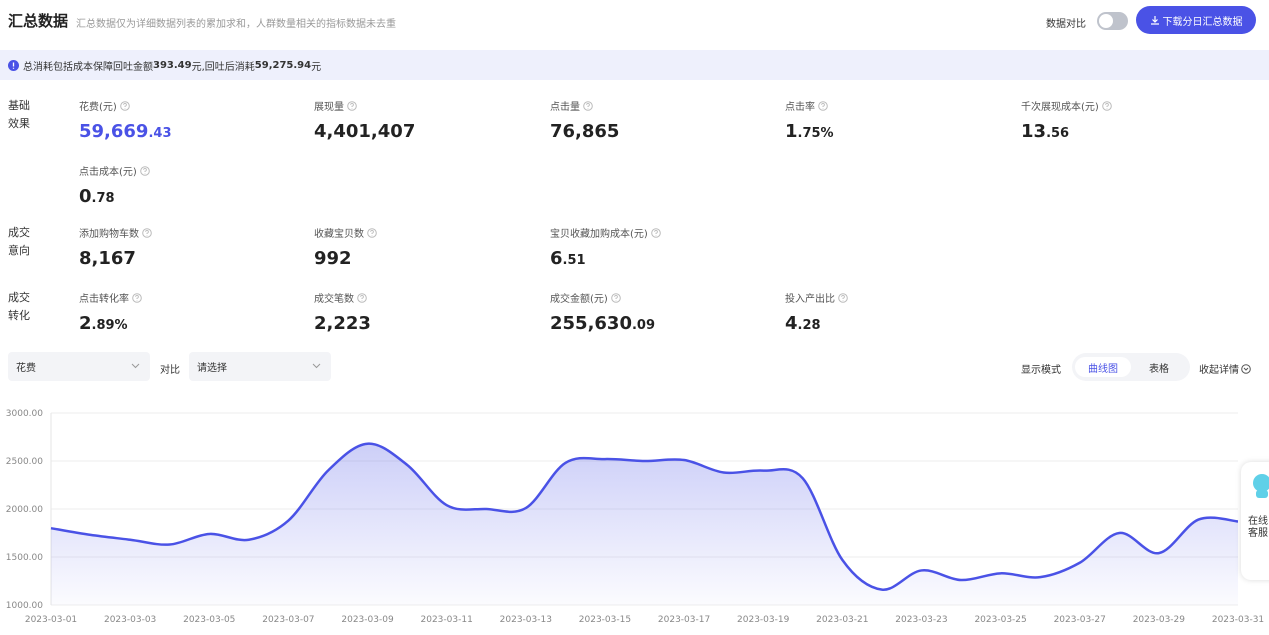  Describe the element at coordinates (24, 462) in the screenshot. I see `y-tick-label: 2500.00` at that location.